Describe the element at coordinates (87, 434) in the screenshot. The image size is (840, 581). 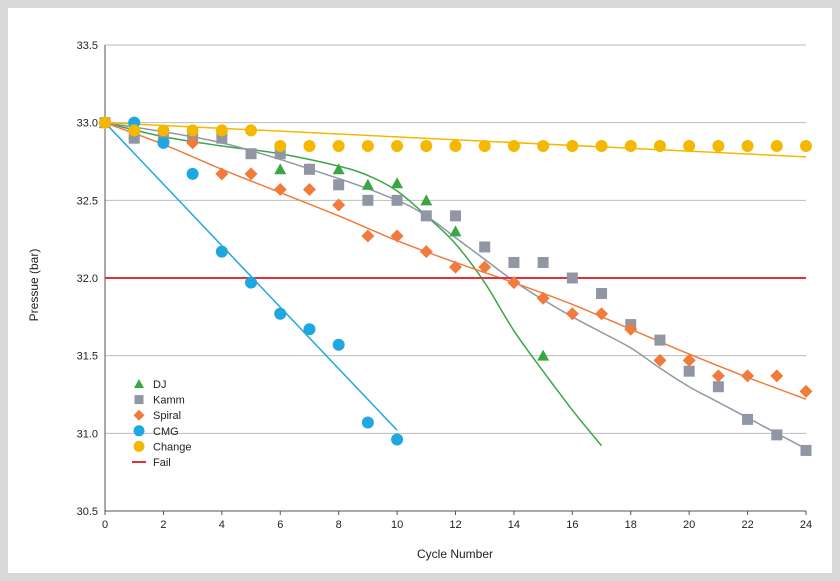
I see `y-tick-label: 31.0` at that location.